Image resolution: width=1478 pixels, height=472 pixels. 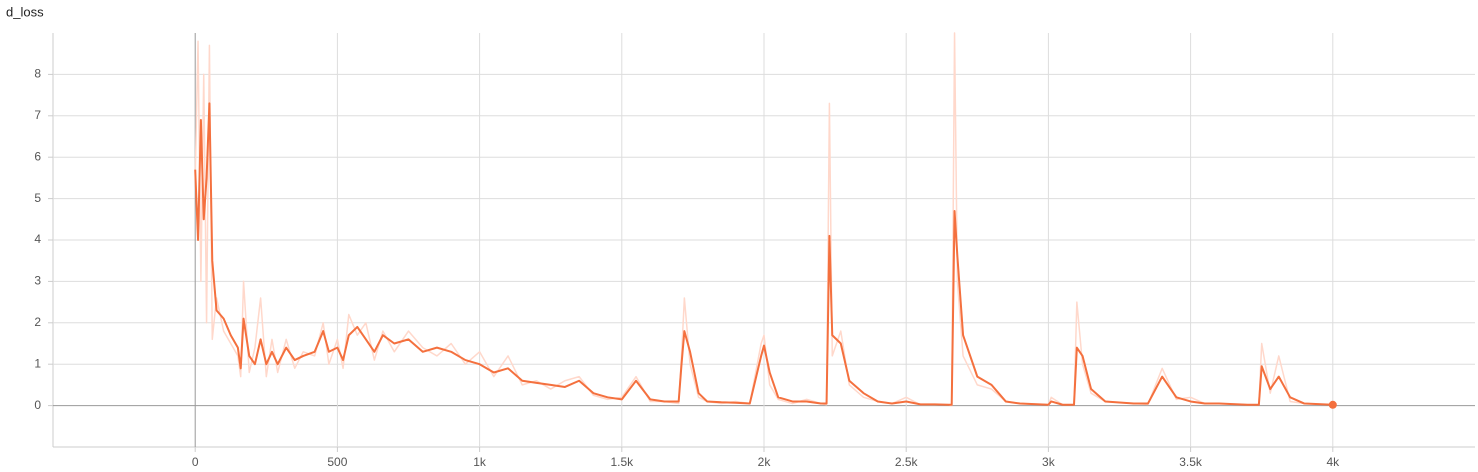 I want to click on y-tick-label: 2, so click(x=37, y=322).